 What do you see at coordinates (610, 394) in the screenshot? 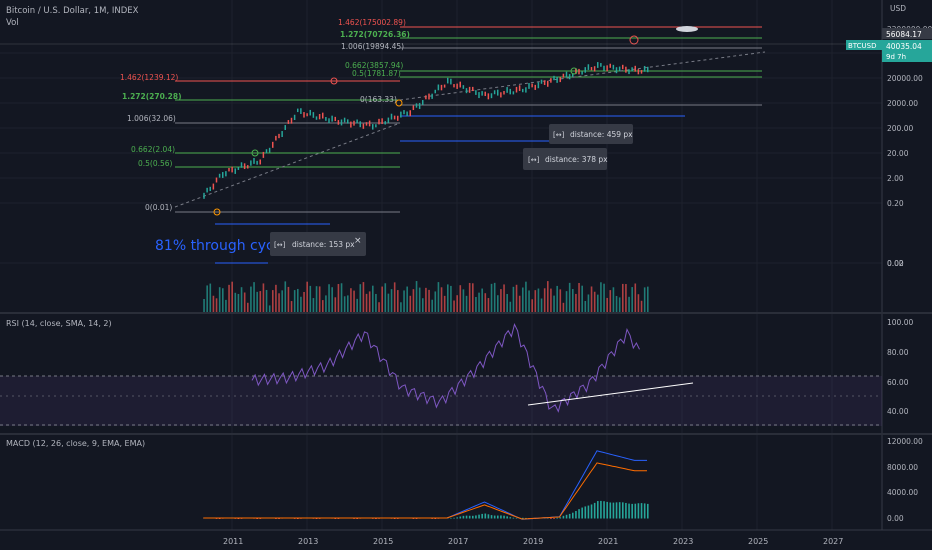
I see `rsi-trendline` at bounding box center [610, 394].